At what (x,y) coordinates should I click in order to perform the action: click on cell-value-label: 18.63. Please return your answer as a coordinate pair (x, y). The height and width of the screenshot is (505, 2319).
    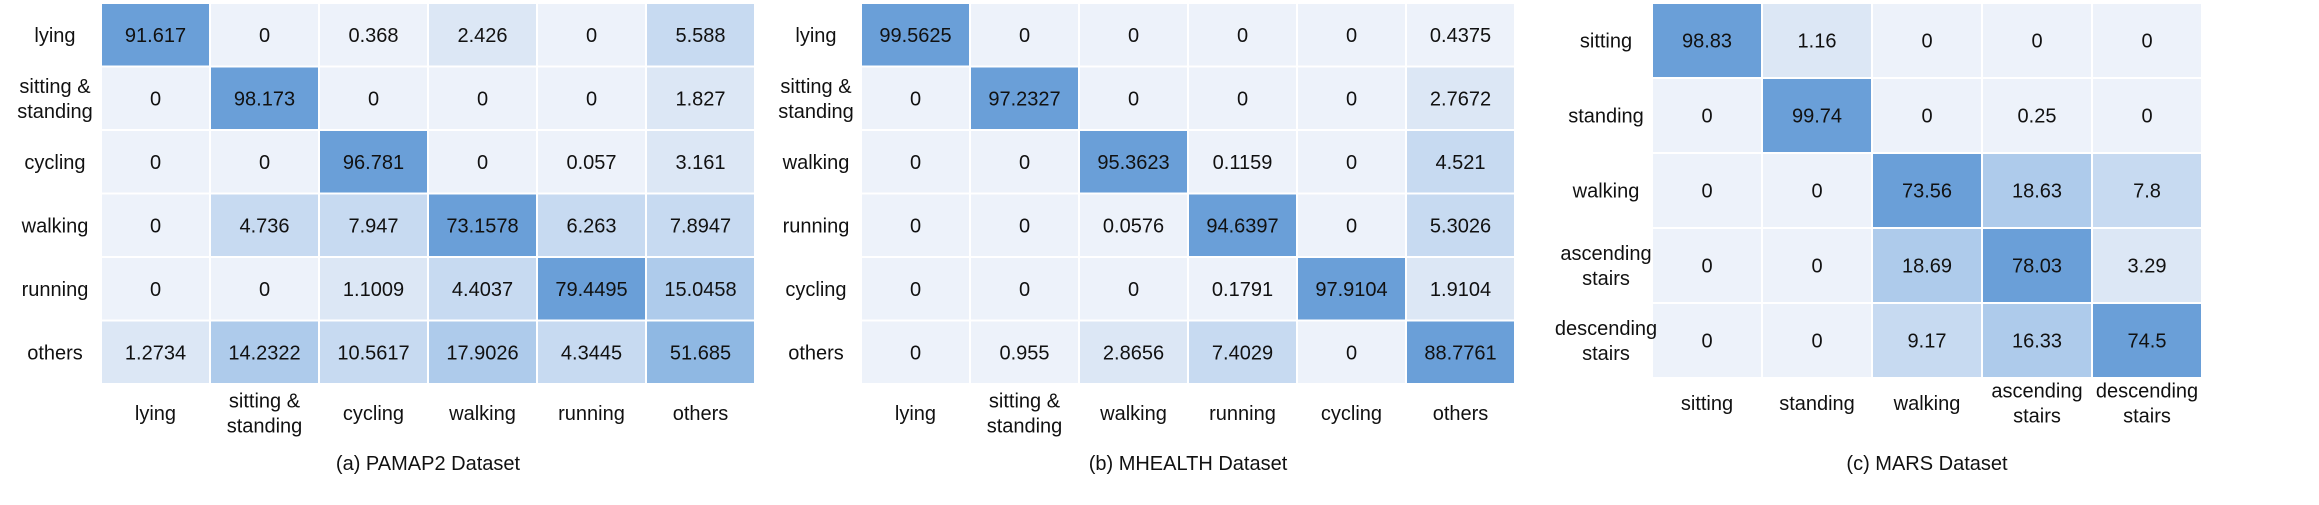
    Looking at the image, I should click on (2037, 192).